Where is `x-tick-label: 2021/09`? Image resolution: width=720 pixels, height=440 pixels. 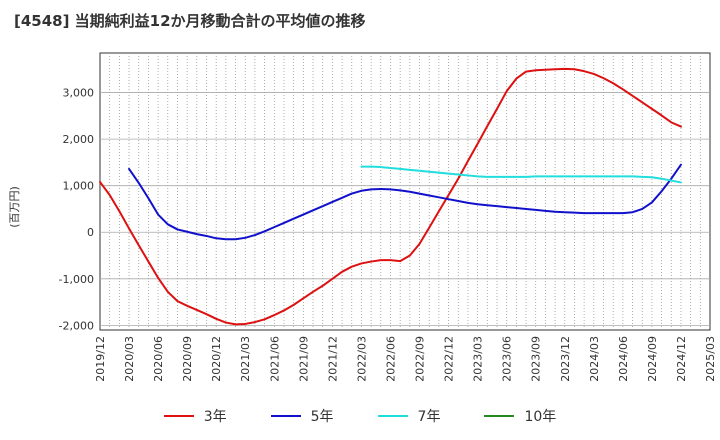
x-tick-label: 2021/09 is located at coordinates (303, 359).